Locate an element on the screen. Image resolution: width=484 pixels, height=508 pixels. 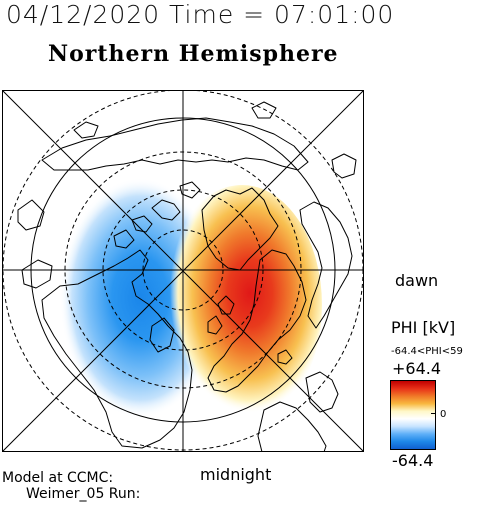
colorbar-range: -64.4<PHI<59 is located at coordinates (427, 352).